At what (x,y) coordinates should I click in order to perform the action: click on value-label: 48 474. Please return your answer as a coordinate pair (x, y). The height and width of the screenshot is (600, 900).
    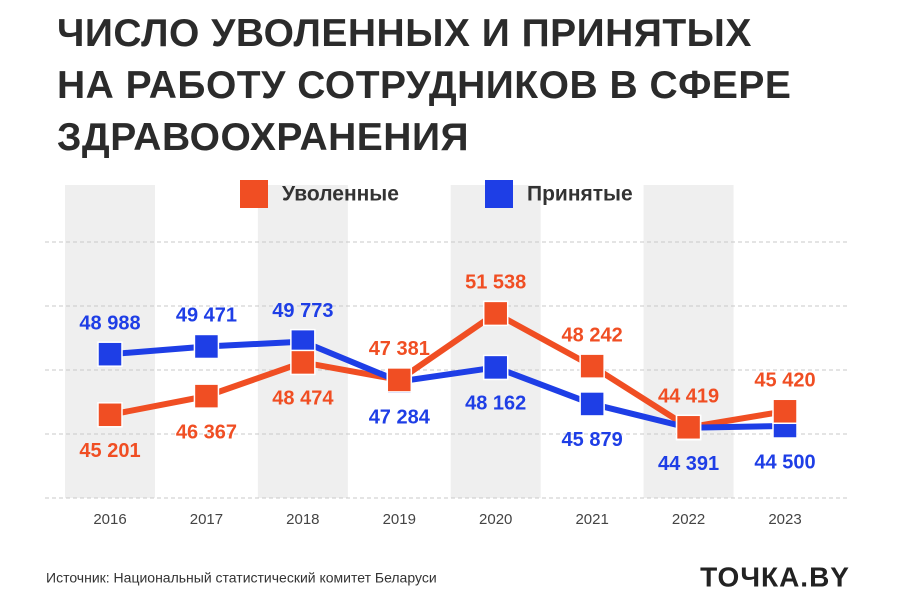
    Looking at the image, I should click on (303, 399).